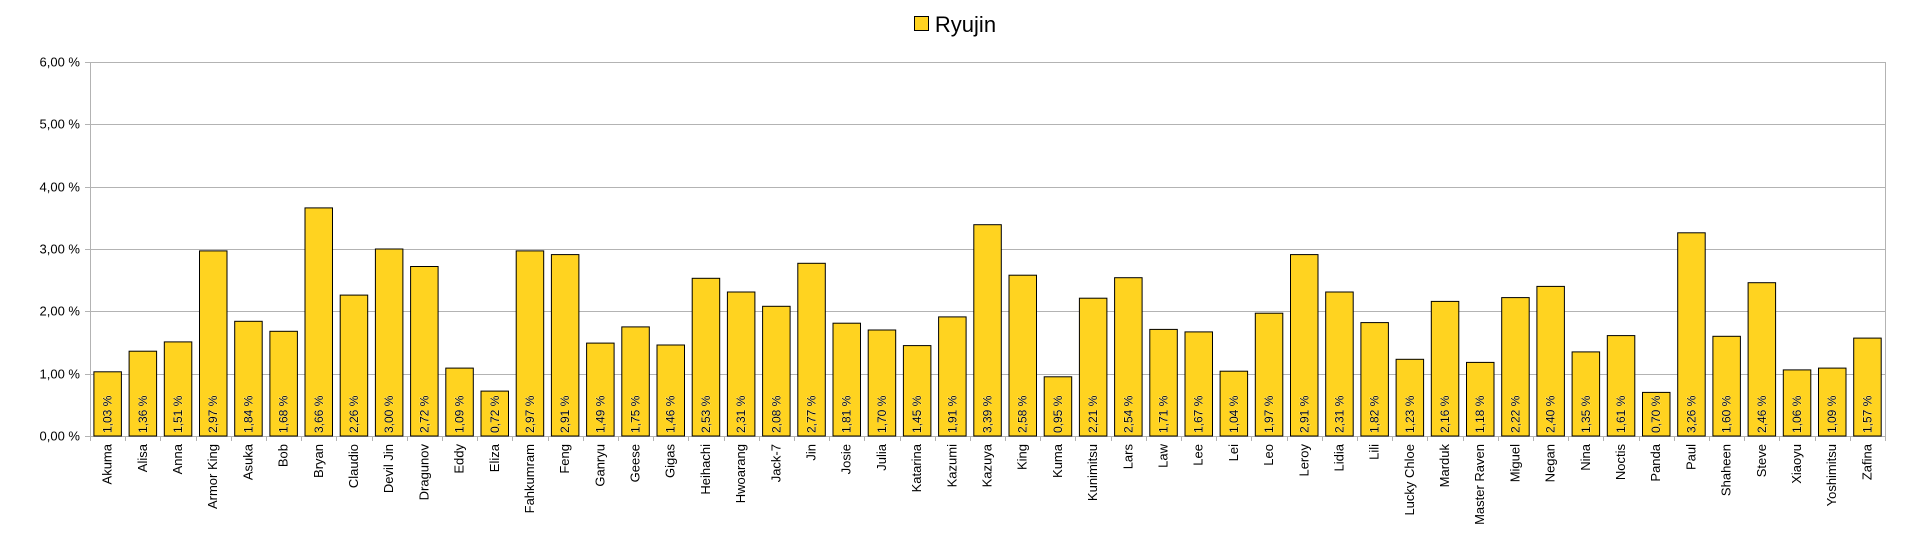  Describe the element at coordinates (600, 414) in the screenshot. I see `data-label: 1,49 %` at that location.